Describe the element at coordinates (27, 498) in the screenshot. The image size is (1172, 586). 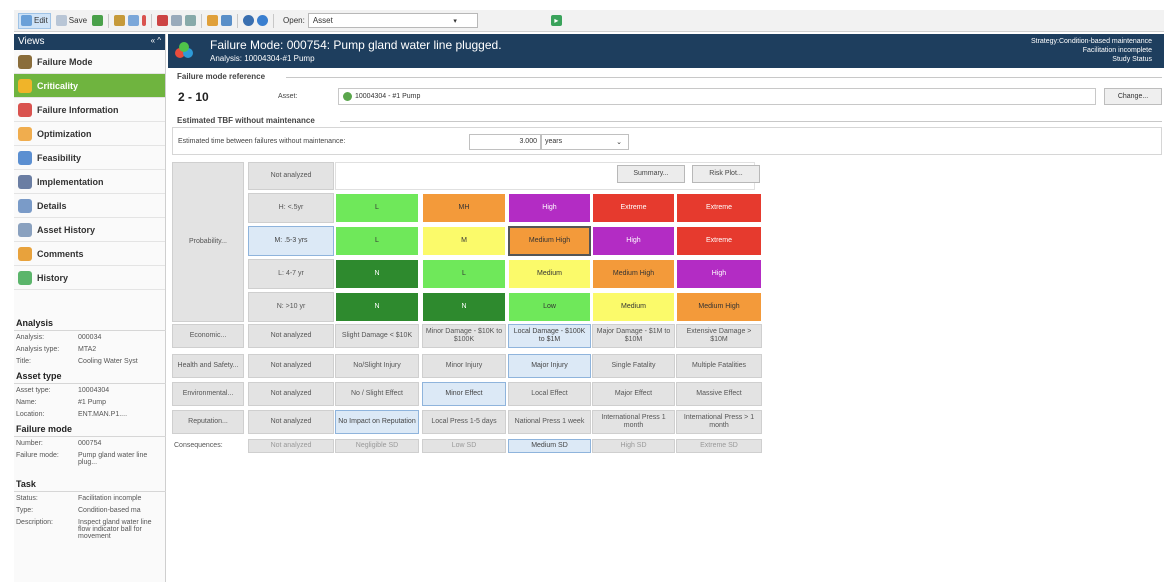
I see `info-key: Status:` at that location.